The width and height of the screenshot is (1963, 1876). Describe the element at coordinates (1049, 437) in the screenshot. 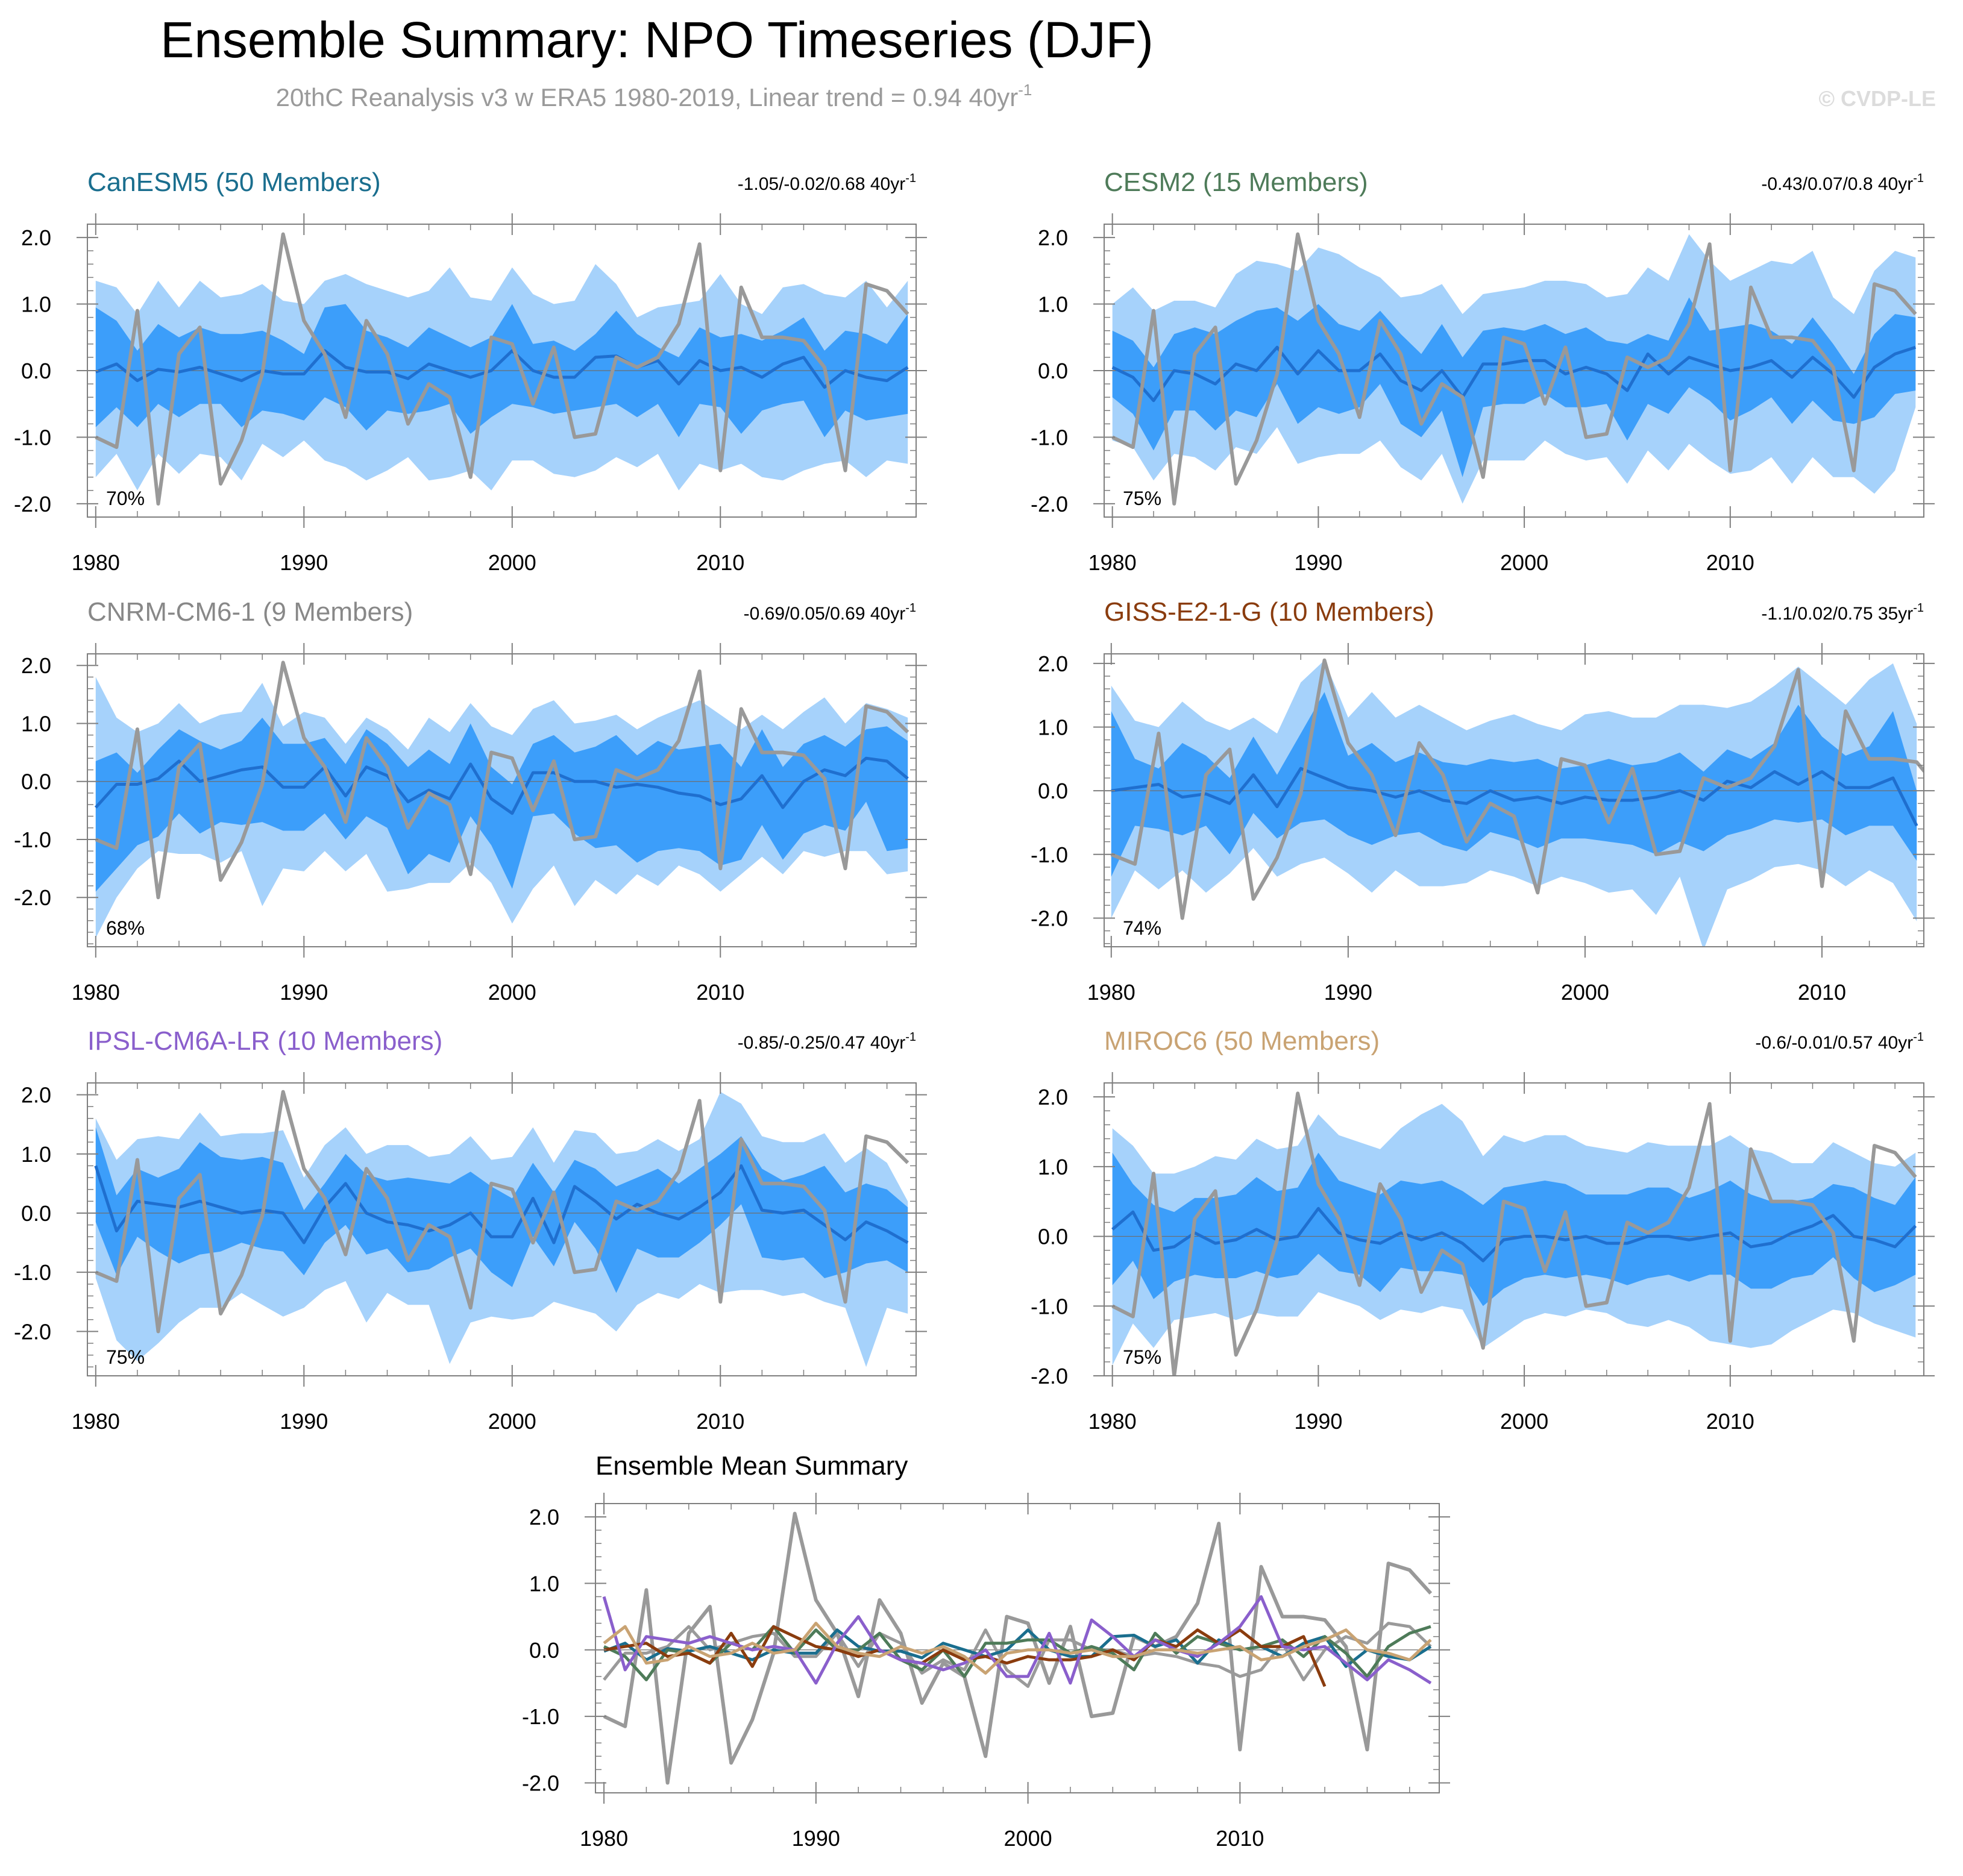

I see `cesm2-y-tick-label: -1.0` at that location.